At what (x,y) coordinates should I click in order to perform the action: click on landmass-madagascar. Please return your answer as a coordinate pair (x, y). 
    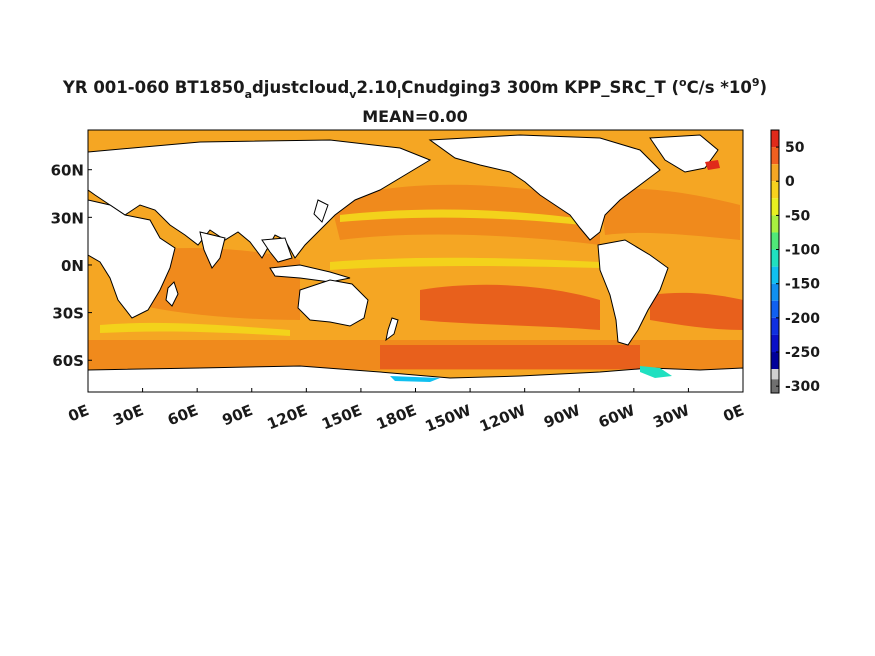
    Looking at the image, I should click on (172, 294).